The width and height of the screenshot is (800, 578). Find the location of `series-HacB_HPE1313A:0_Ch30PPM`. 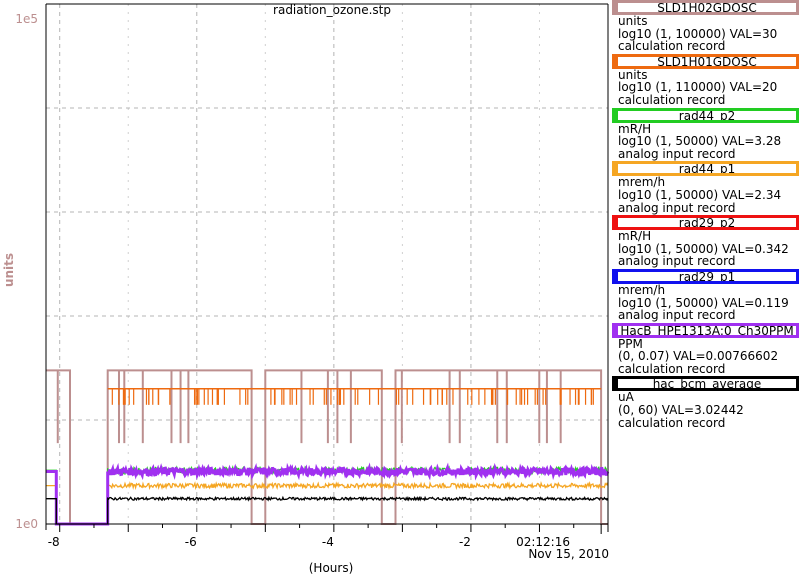

series-HacB_HPE1313A:0_Ch30PPM is located at coordinates (328, 494).